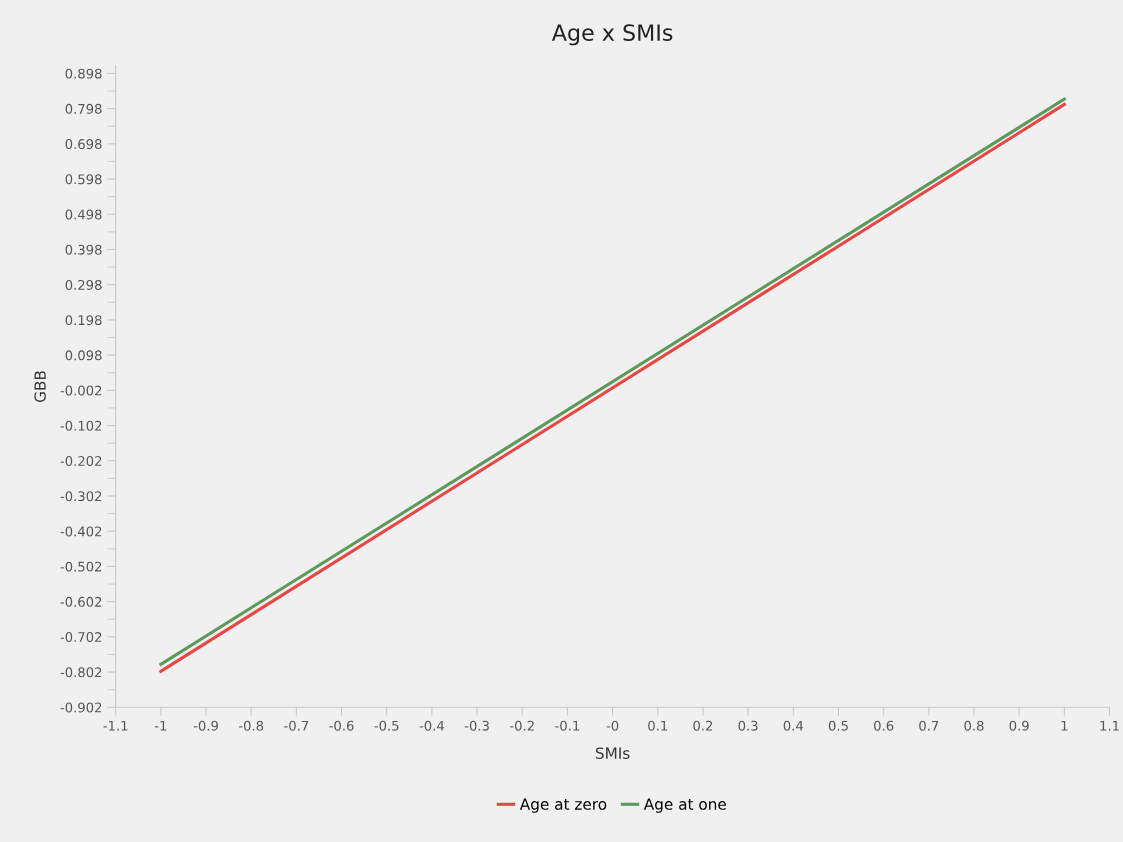 This screenshot has height=842, width=1123. What do you see at coordinates (1064, 725) in the screenshot?
I see `x-tick-label: 1` at bounding box center [1064, 725].